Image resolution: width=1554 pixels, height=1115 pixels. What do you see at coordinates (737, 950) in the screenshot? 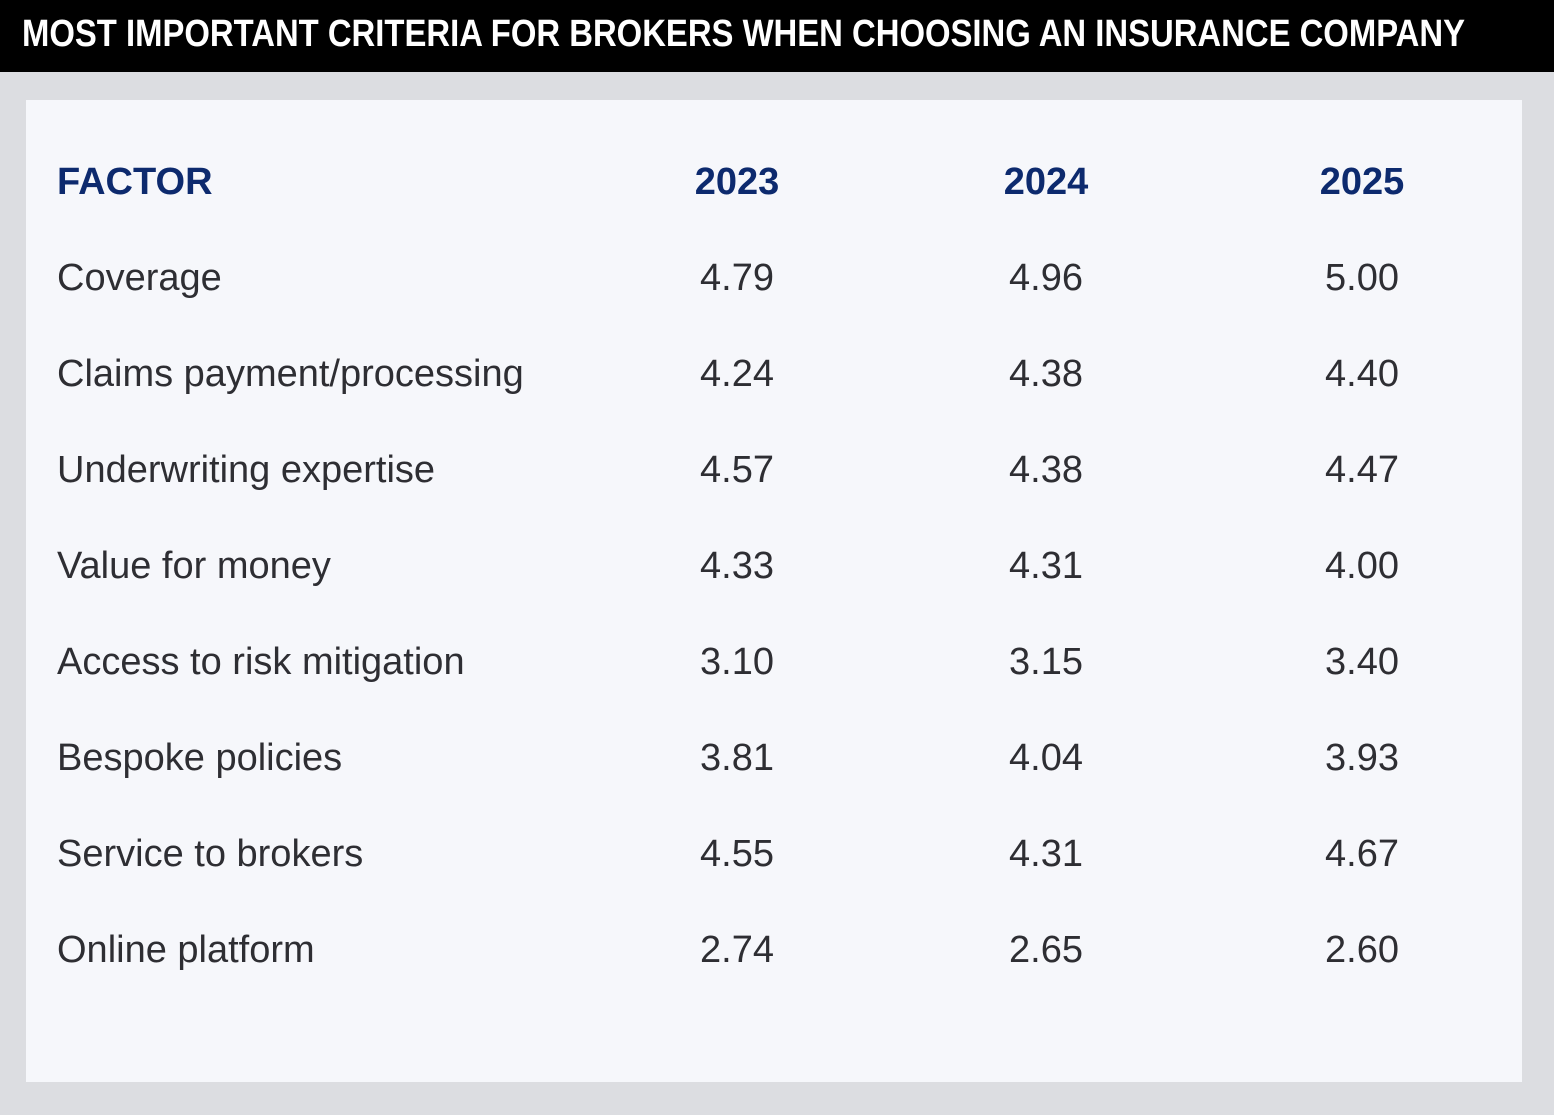
I see `score: 2.74` at bounding box center [737, 950].